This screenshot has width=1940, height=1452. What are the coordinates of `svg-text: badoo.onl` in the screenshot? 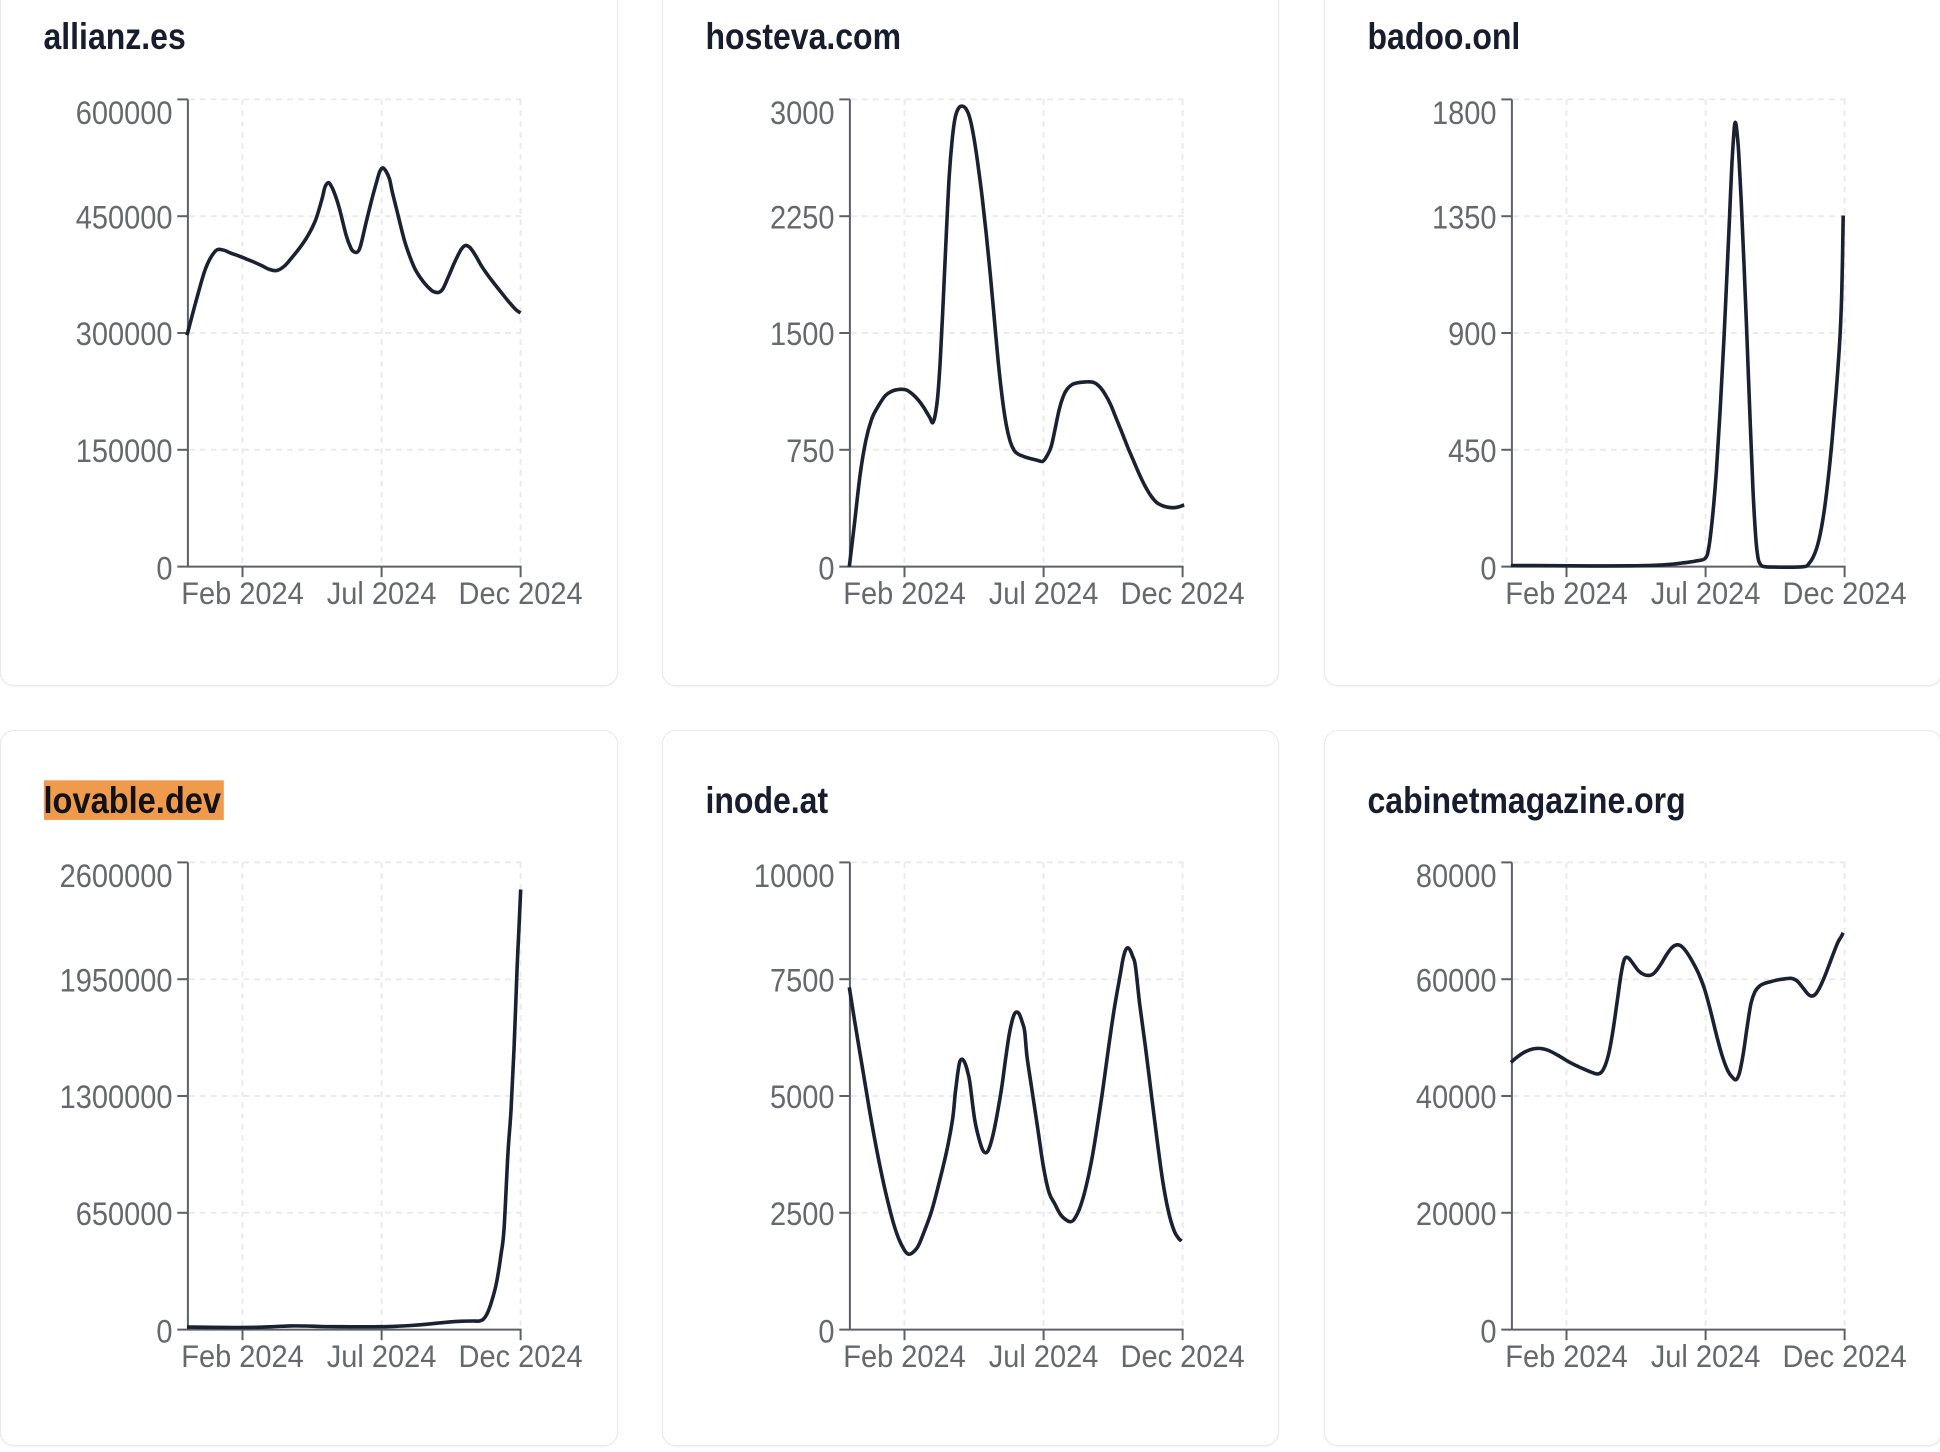 It's located at (1444, 36).